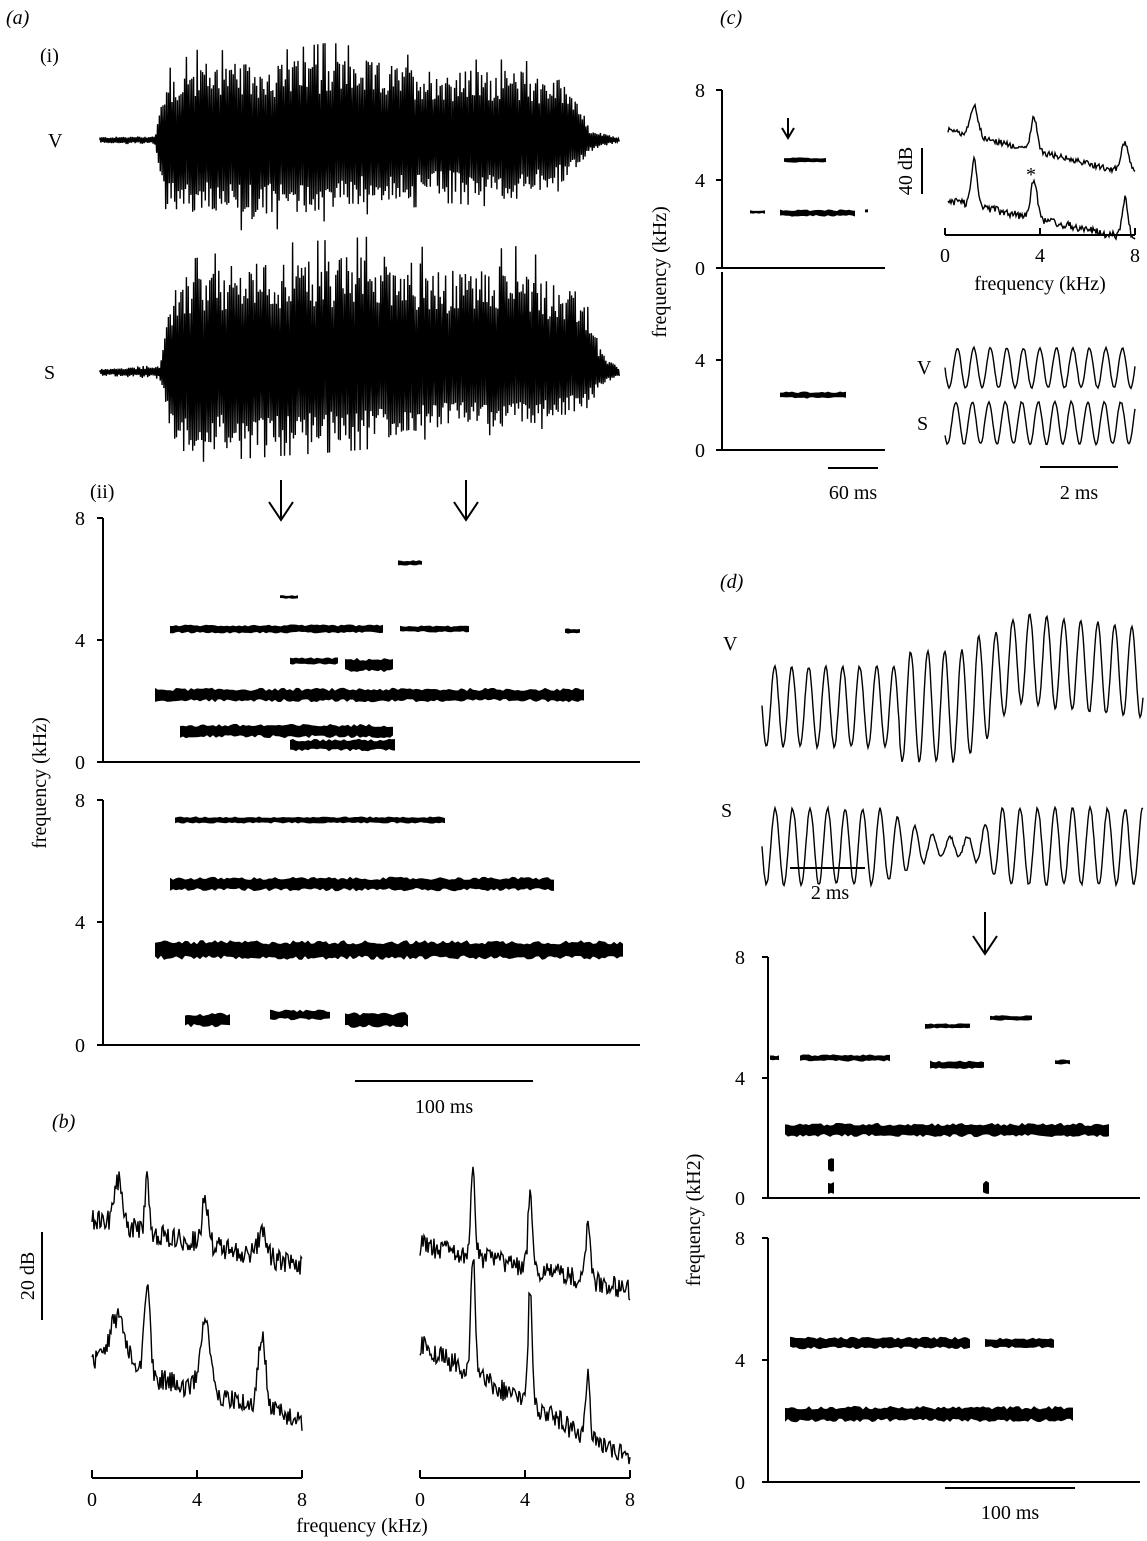  I want to click on panel-label: (c), so click(731, 18).